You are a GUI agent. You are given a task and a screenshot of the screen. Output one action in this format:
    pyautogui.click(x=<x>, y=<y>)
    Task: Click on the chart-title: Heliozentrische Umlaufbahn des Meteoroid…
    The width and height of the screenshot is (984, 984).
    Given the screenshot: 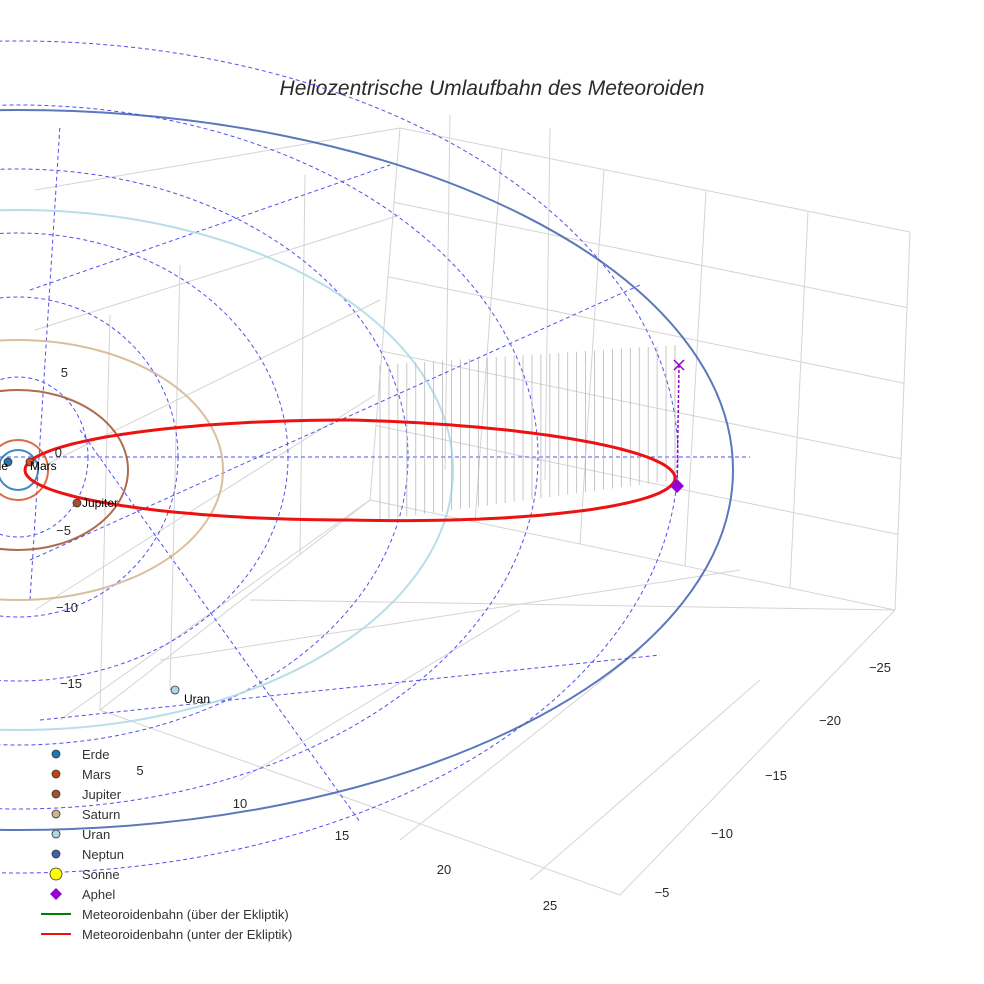 What is the action you would take?
    pyautogui.click(x=492, y=88)
    